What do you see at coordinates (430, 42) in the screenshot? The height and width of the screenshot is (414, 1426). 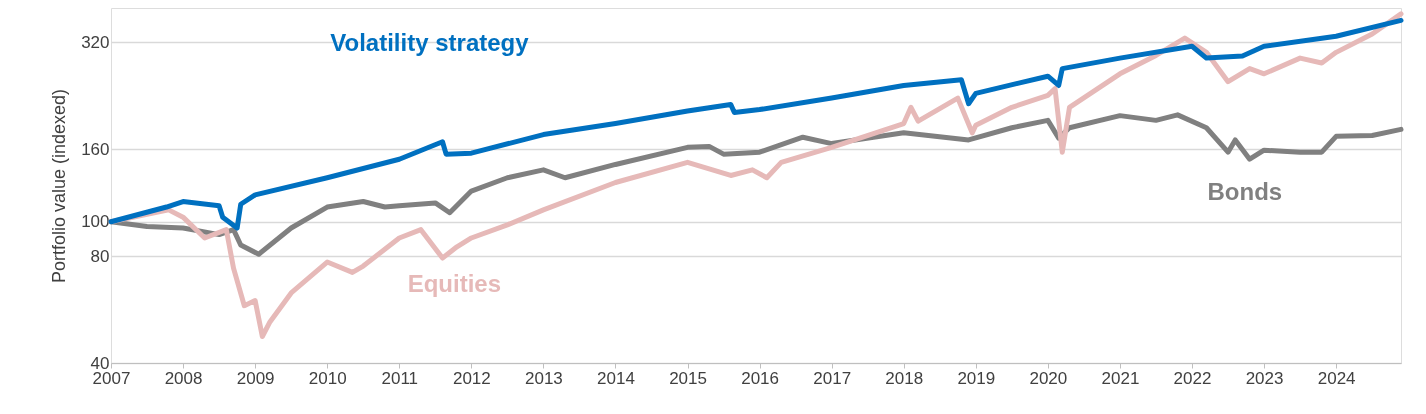 I see `text: Volatility strategy` at bounding box center [430, 42].